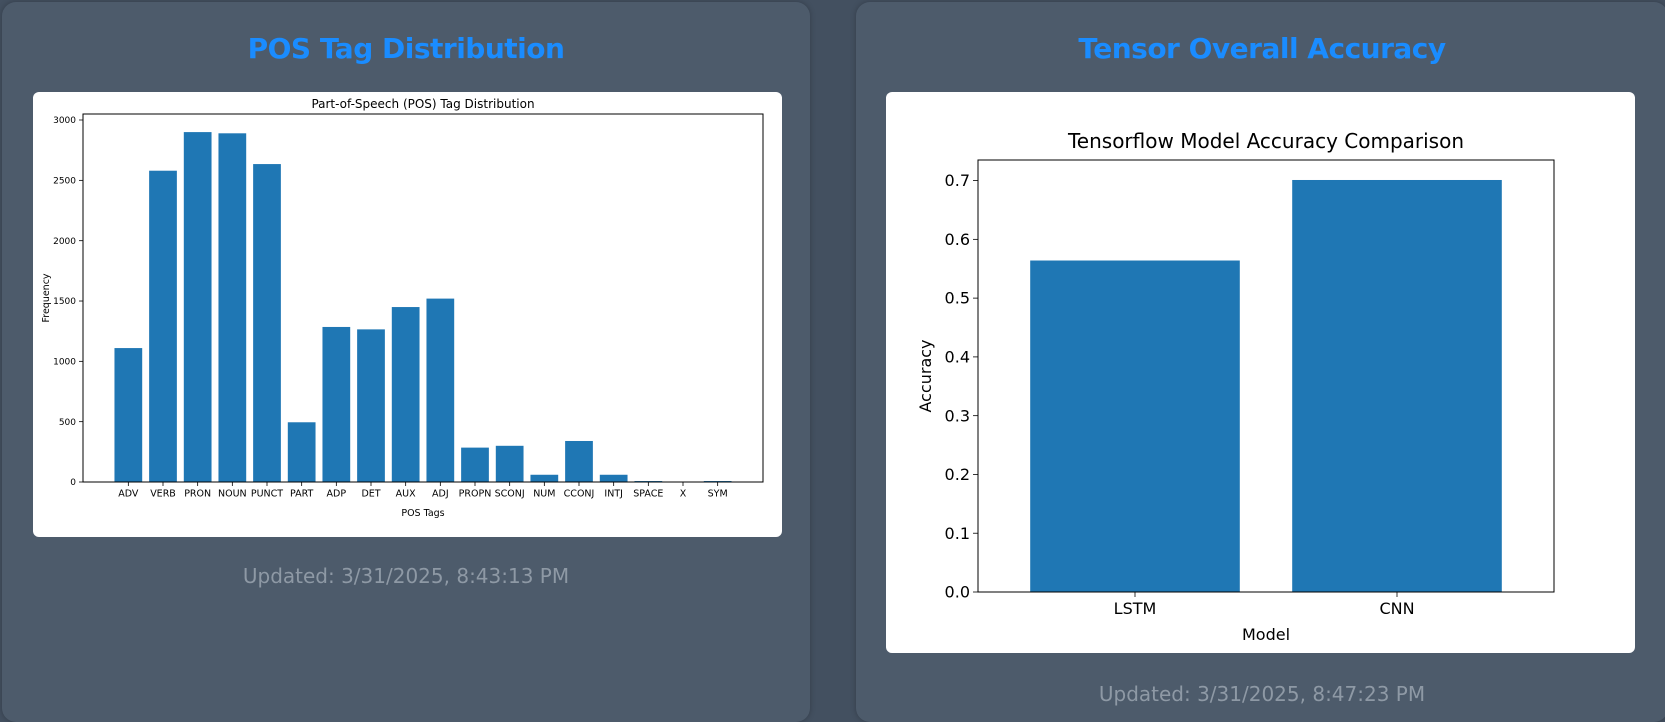 This screenshot has height=722, width=1665. Describe the element at coordinates (406, 48) in the screenshot. I see `card-title: POS Tag Distribution` at that location.